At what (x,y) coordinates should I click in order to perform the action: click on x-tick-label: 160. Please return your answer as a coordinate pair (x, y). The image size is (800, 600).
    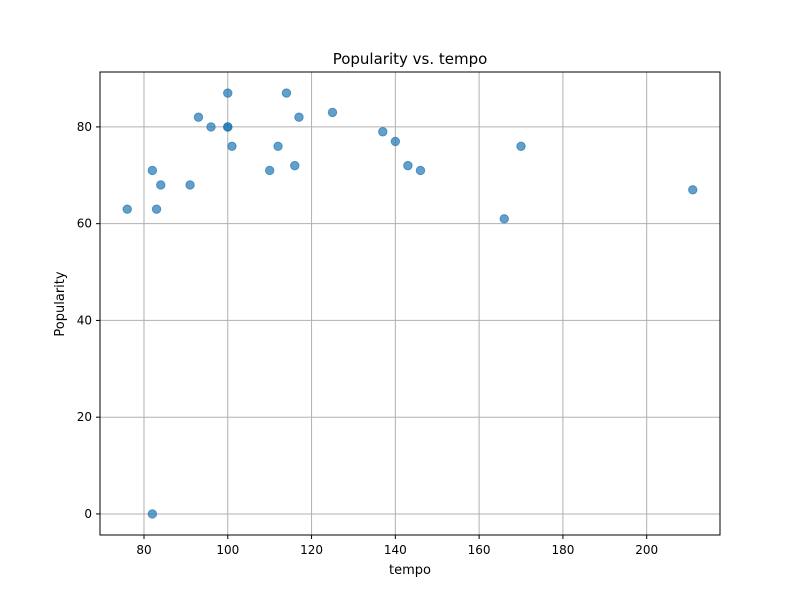
    Looking at the image, I should click on (479, 550).